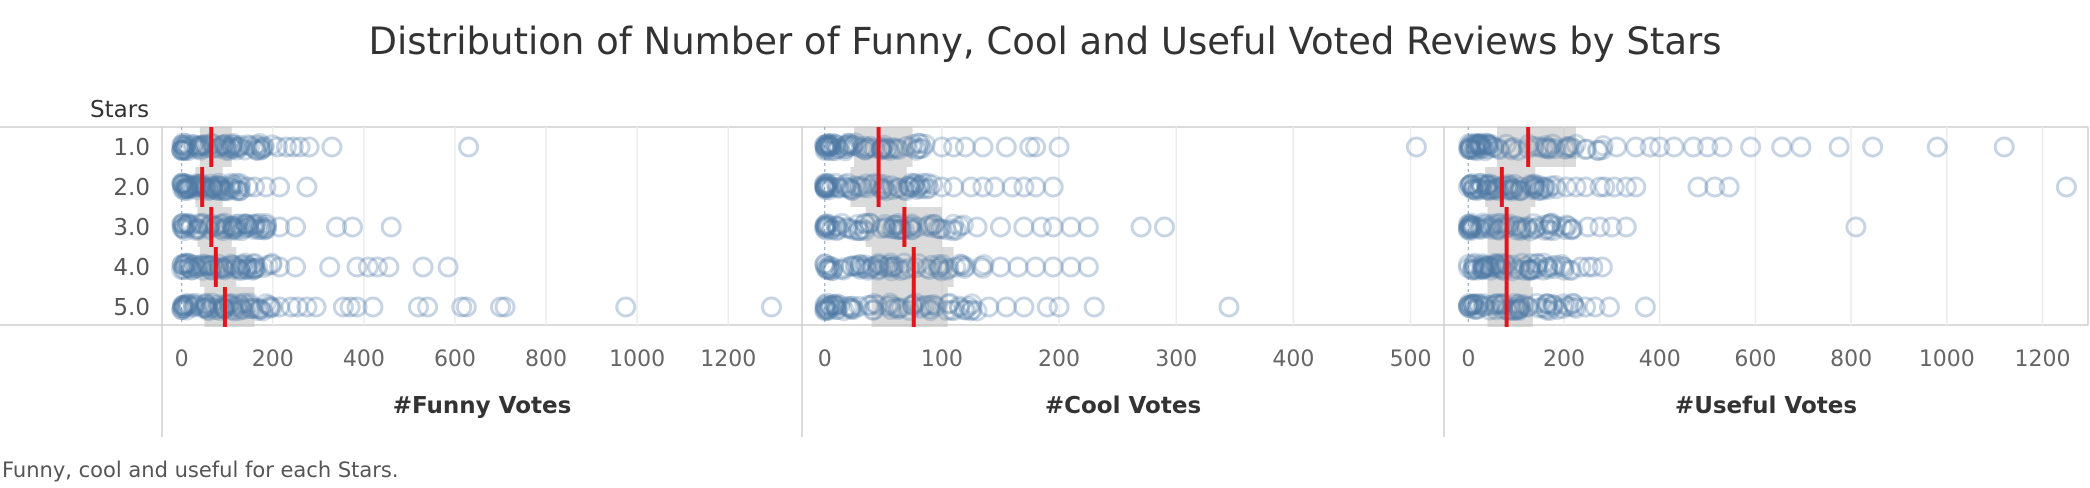 Image resolution: width=2090 pixels, height=488 pixels. What do you see at coordinates (1411, 359) in the screenshot?
I see `tick-label: 500` at bounding box center [1411, 359].